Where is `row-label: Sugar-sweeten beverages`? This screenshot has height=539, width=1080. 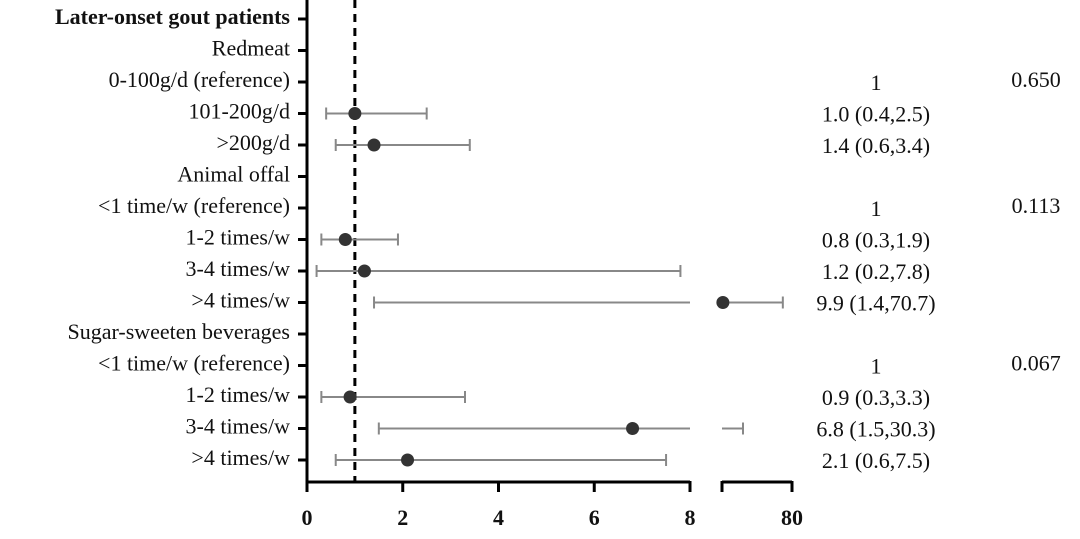
row-label: Sugar-sweeten beverages is located at coordinates (178, 331).